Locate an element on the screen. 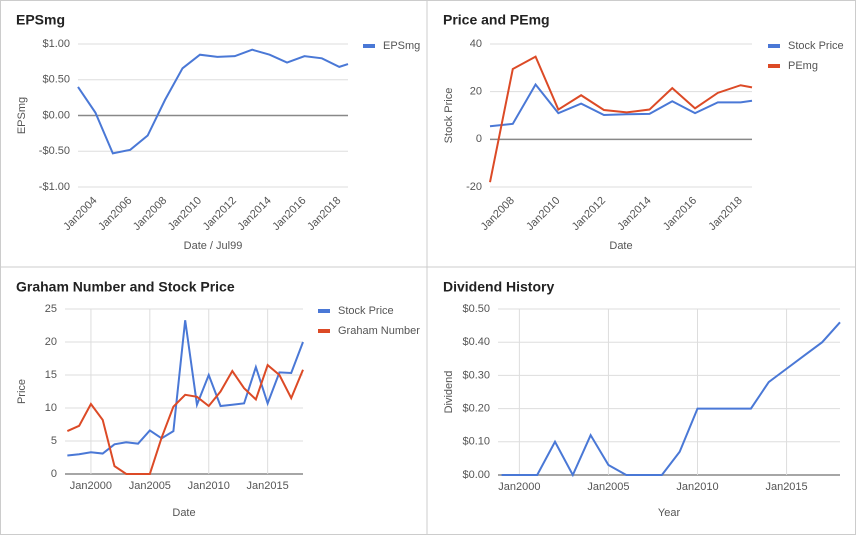  y-tick-label: -20 is located at coordinates (474, 187).